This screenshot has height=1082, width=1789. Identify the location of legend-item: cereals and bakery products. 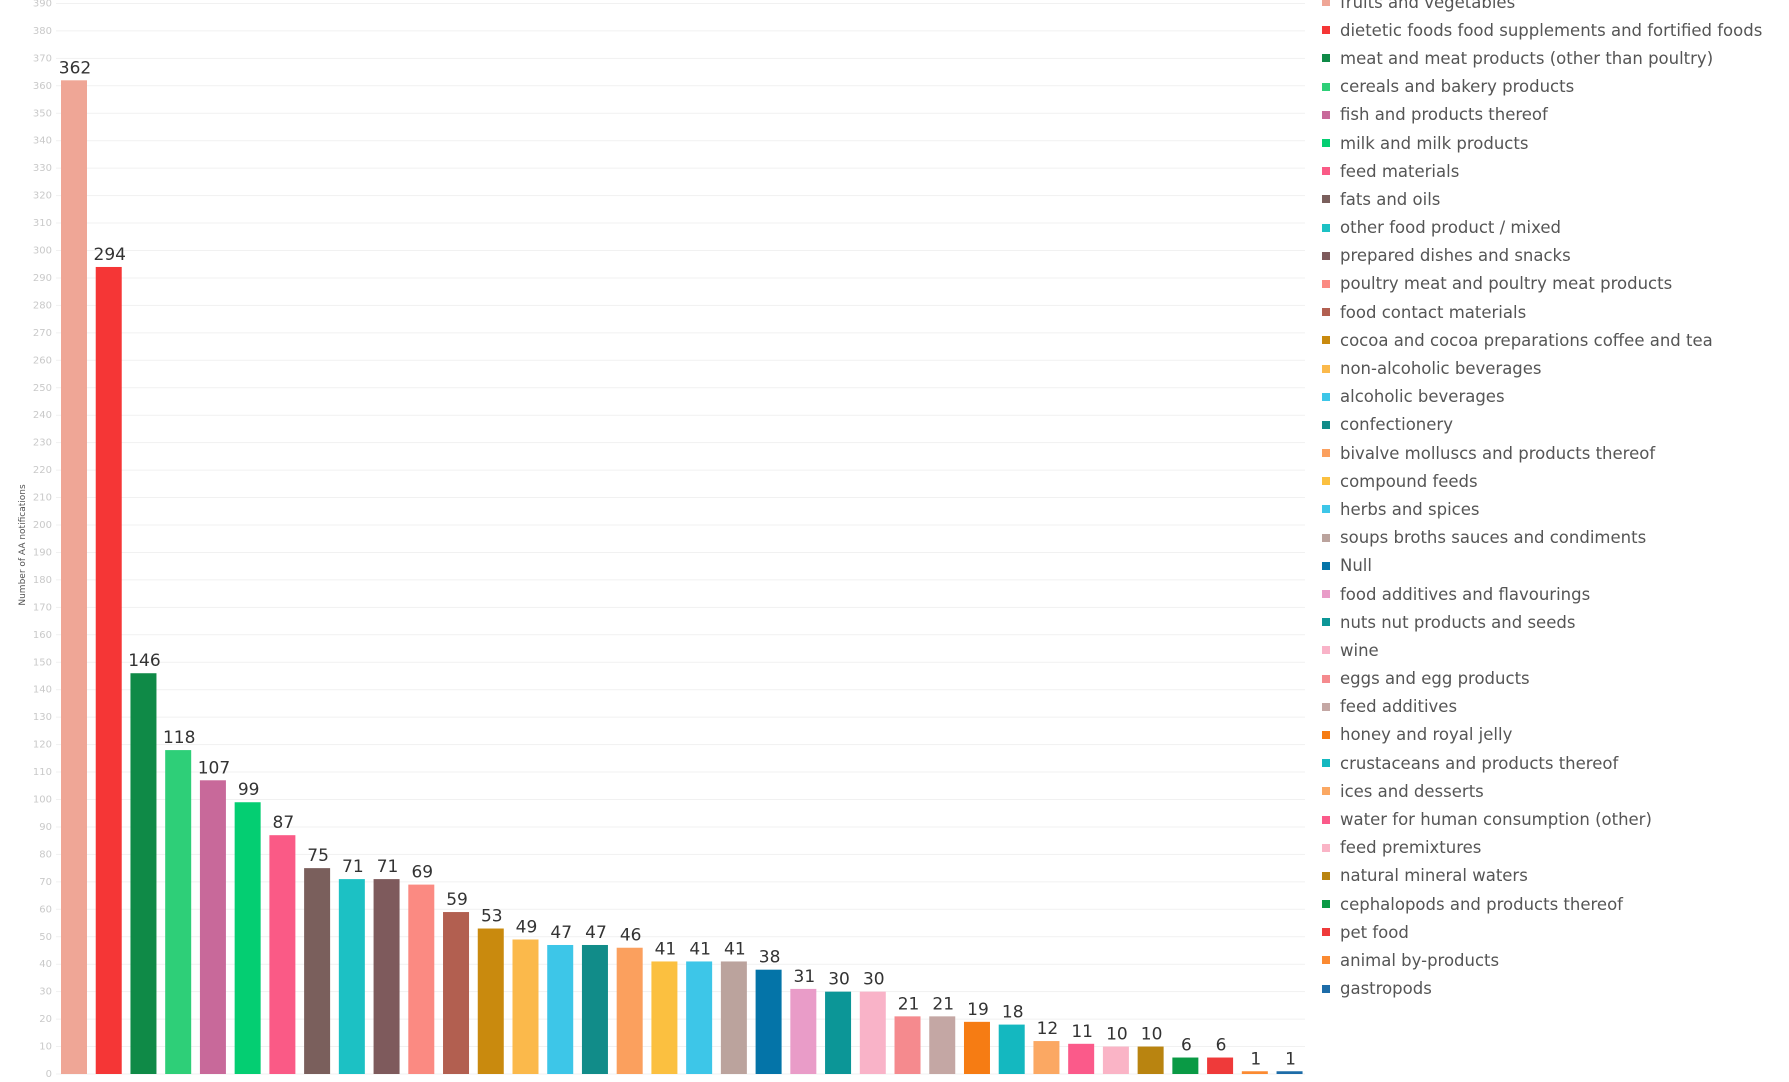
(1553, 87).